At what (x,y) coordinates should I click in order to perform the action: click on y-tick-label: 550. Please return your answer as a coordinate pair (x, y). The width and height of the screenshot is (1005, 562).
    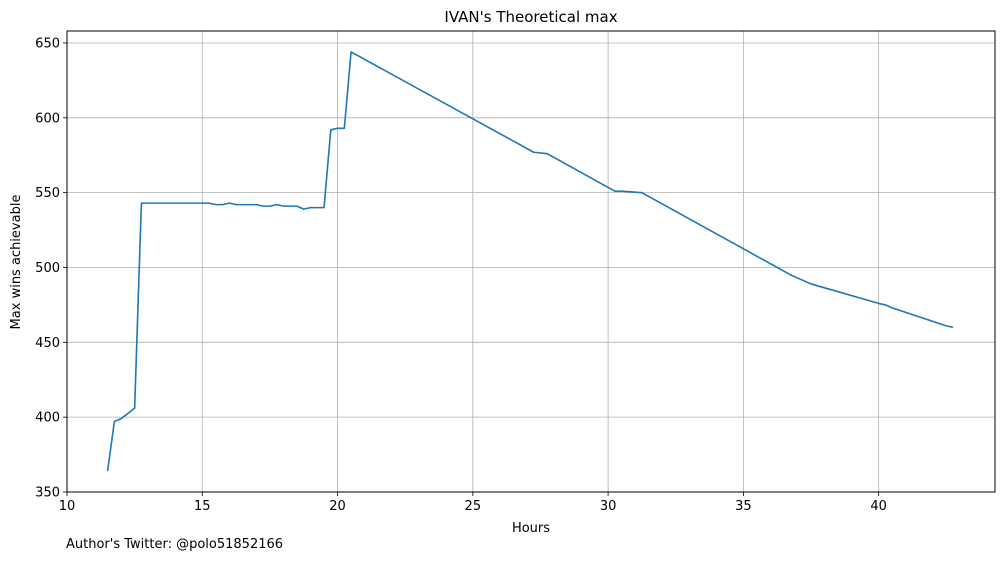
    Looking at the image, I should click on (47, 193).